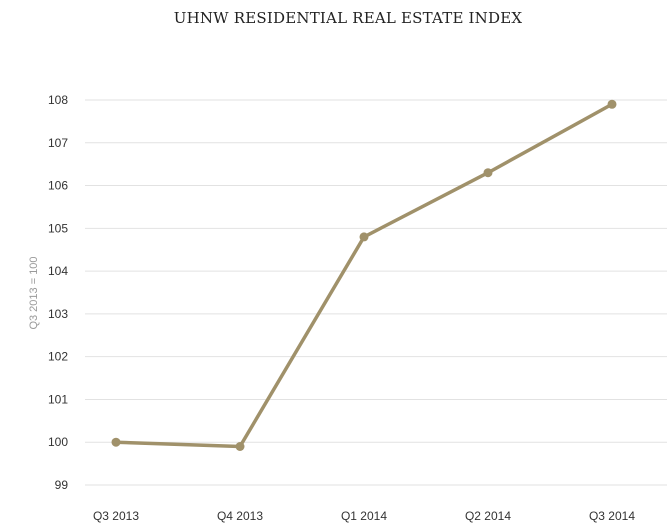  I want to click on y-tick-label: 107, so click(58, 143).